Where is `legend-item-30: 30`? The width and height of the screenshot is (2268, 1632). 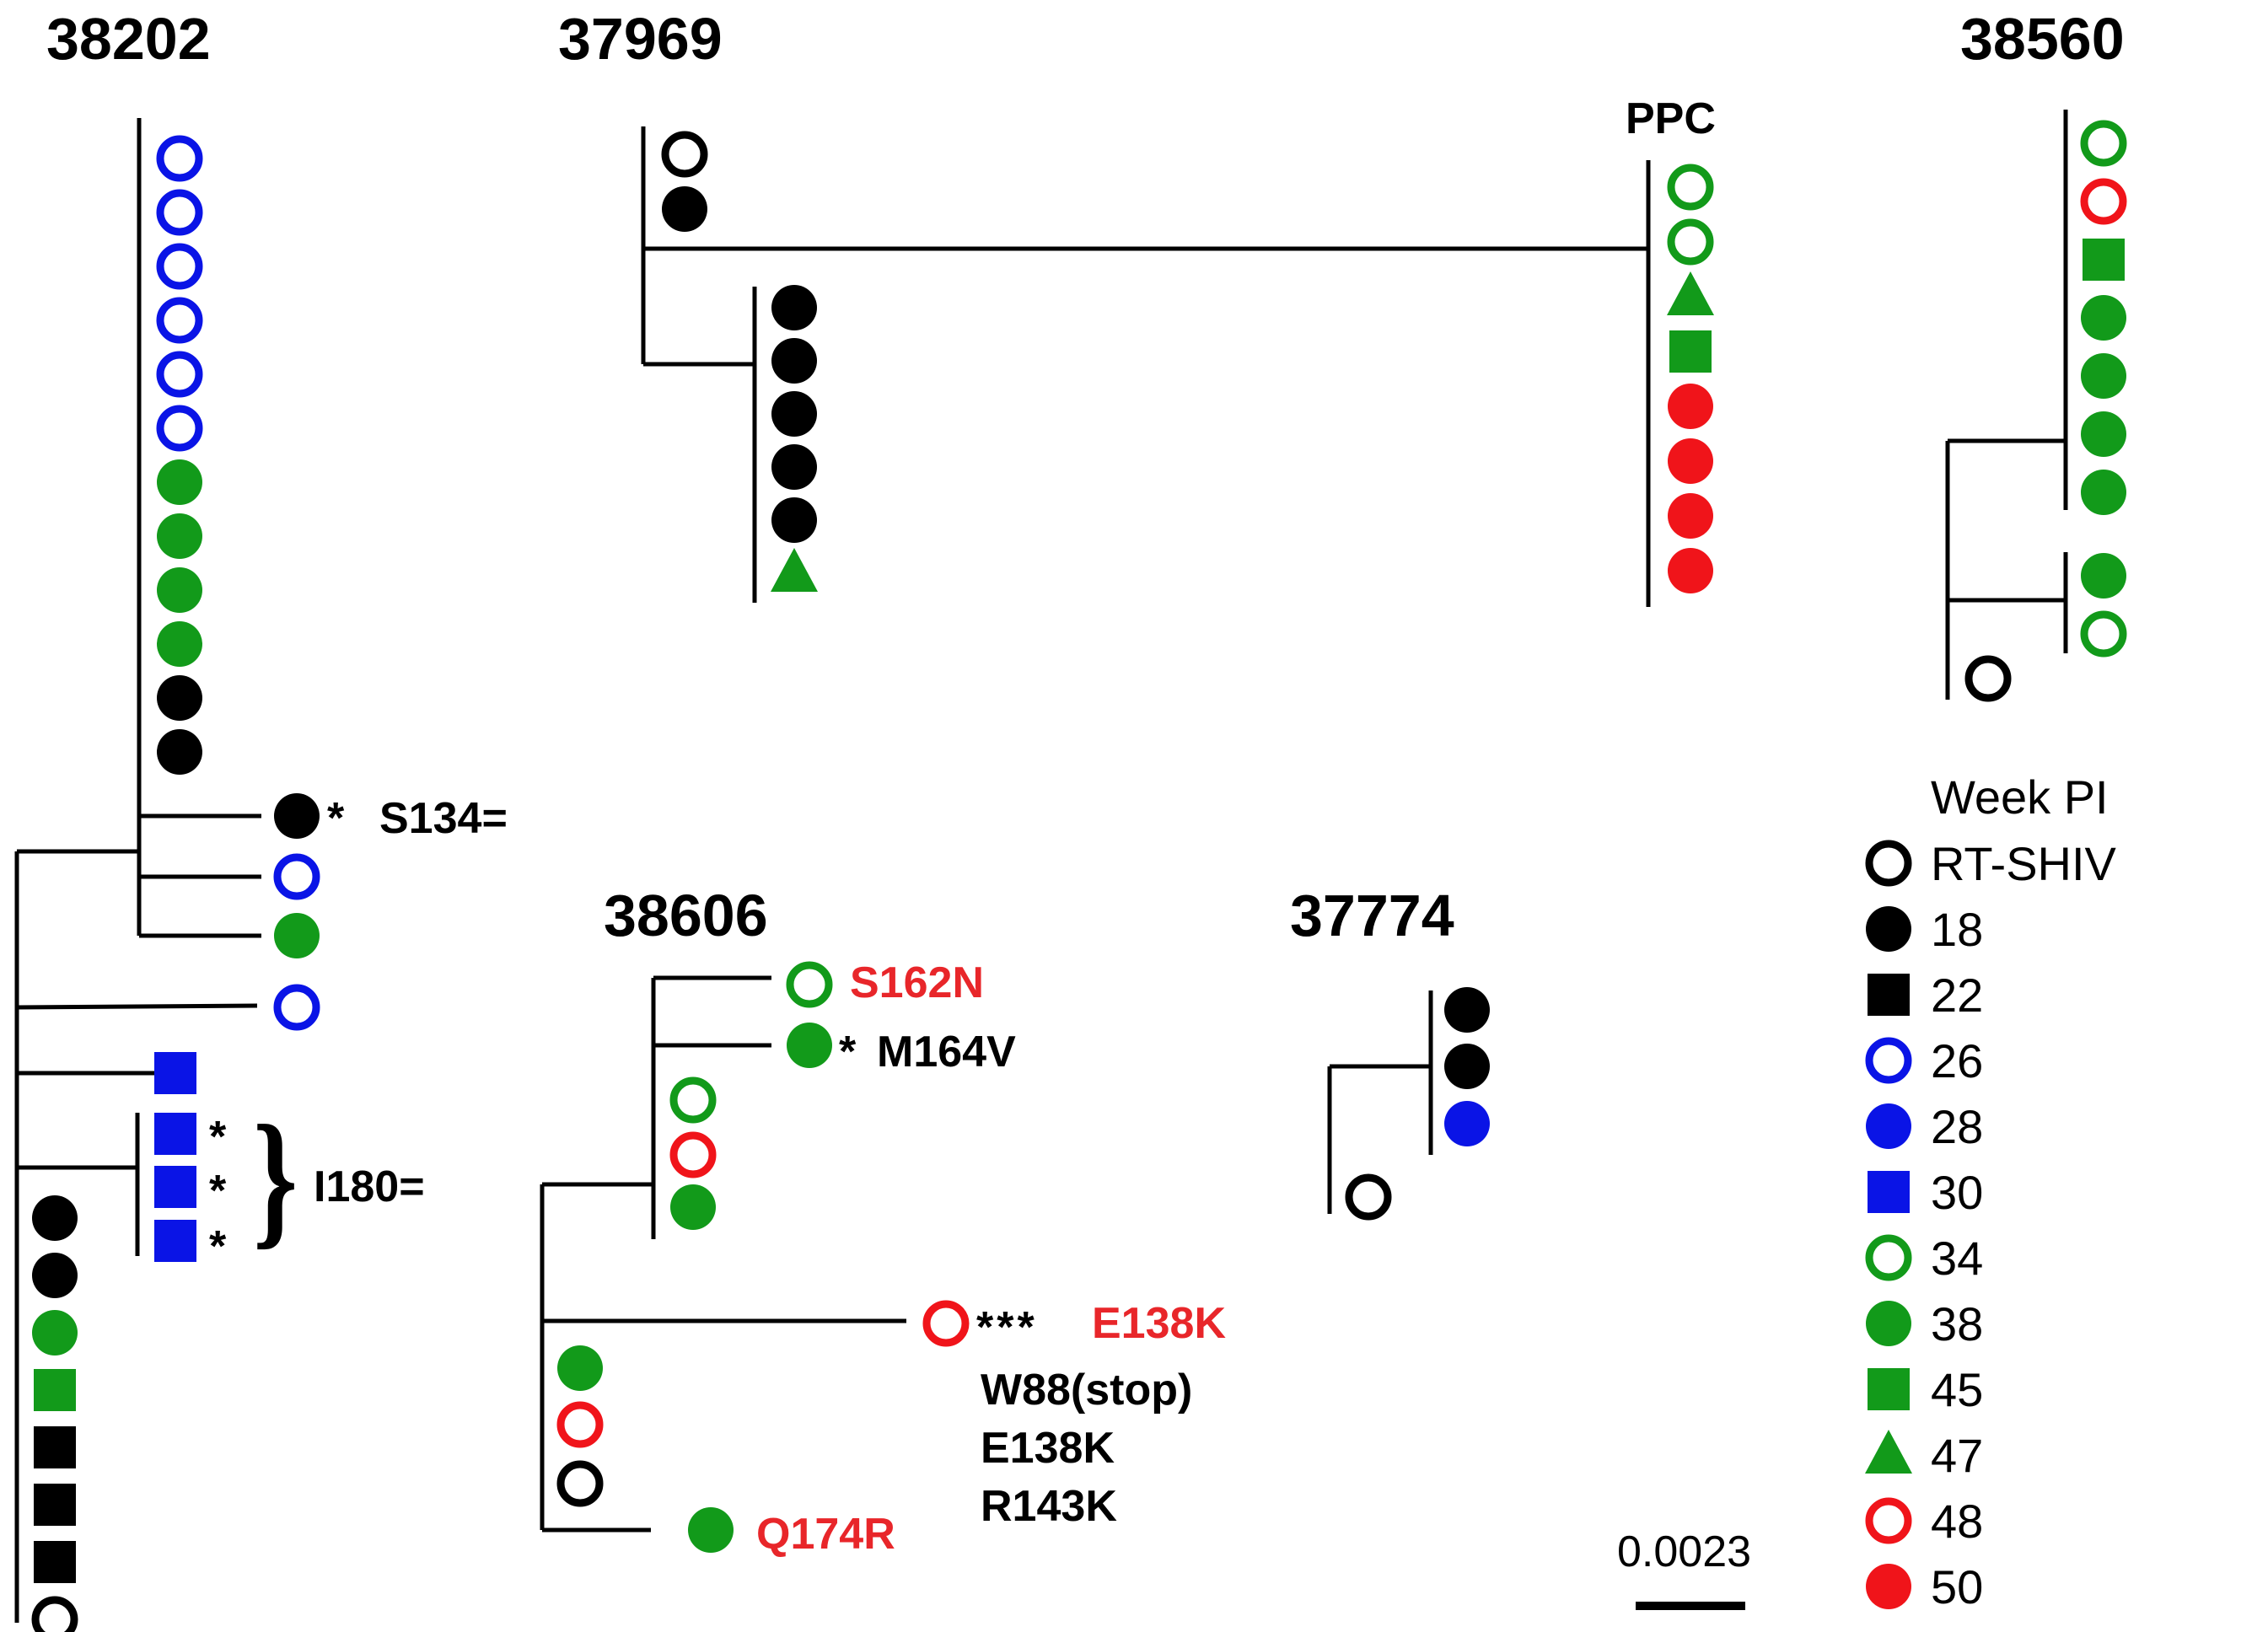 legend-item-30: 30 is located at coordinates (1925, 1192).